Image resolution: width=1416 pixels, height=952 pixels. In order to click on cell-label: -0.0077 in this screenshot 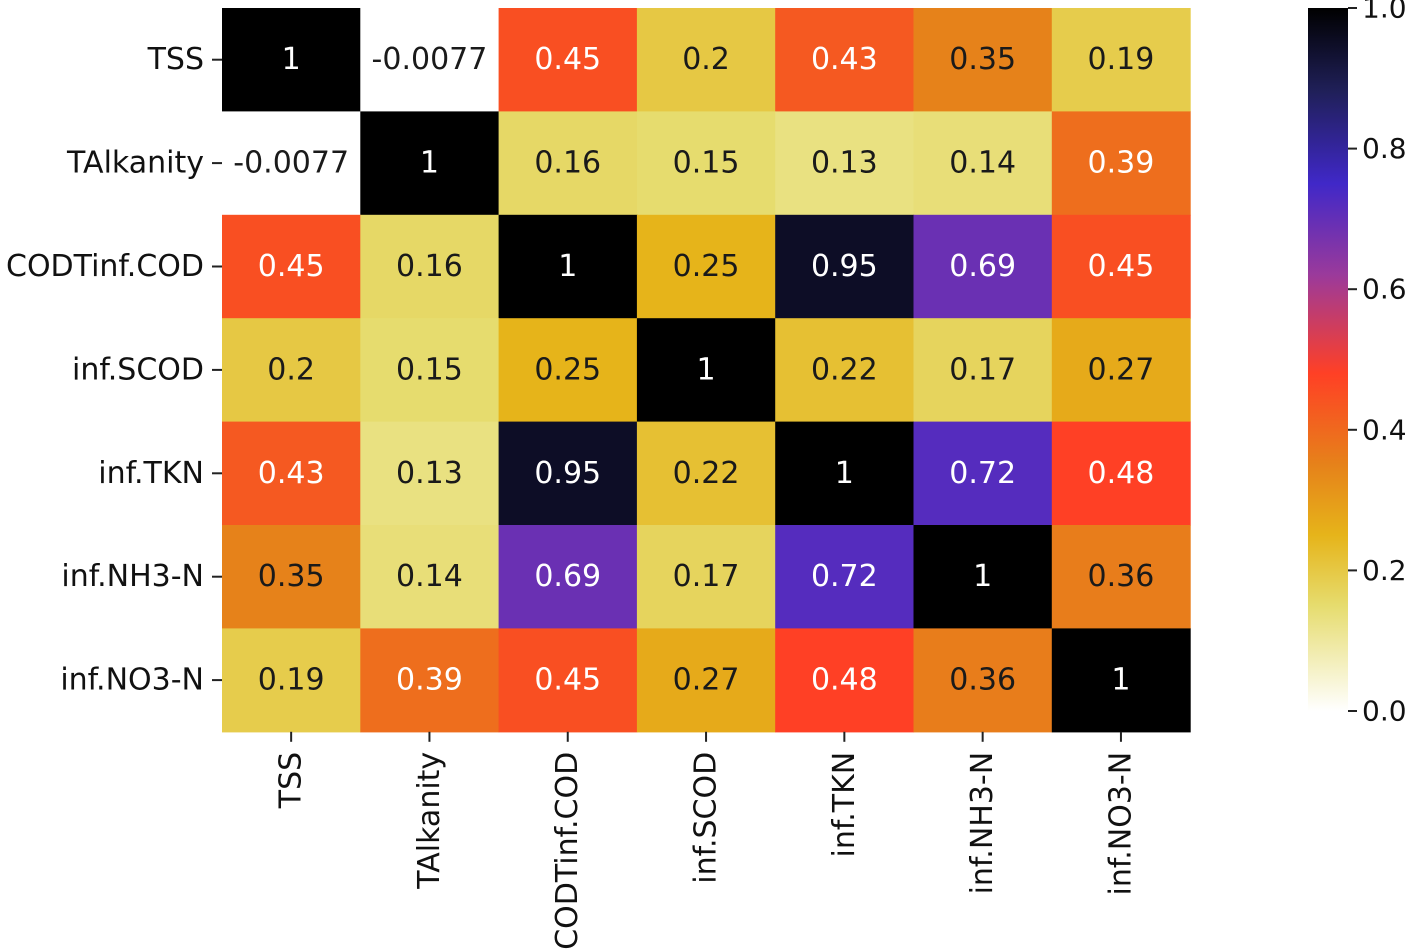, I will do `click(430, 59)`.